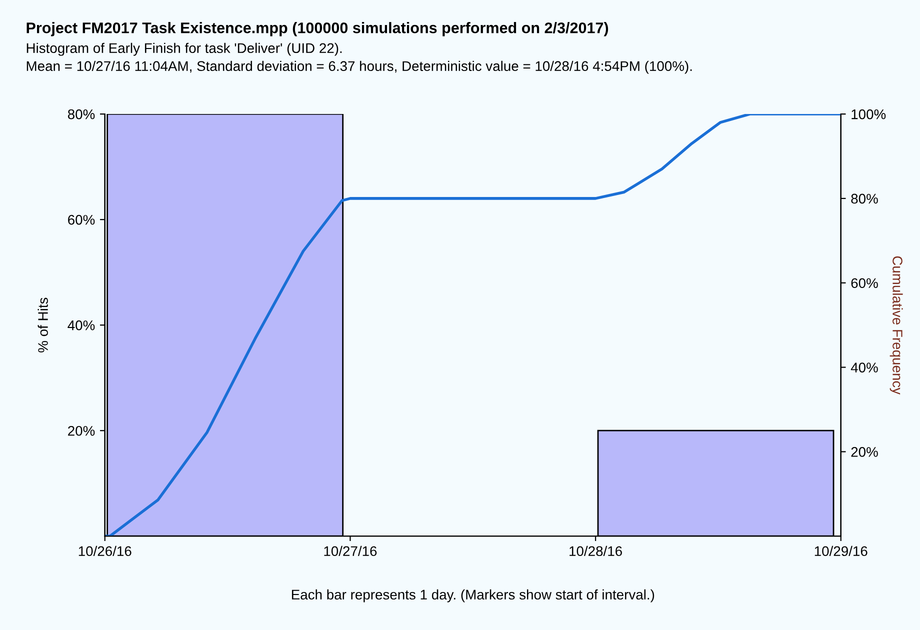  Describe the element at coordinates (864, 452) in the screenshot. I see `y2-tick-label: 20%` at that location.